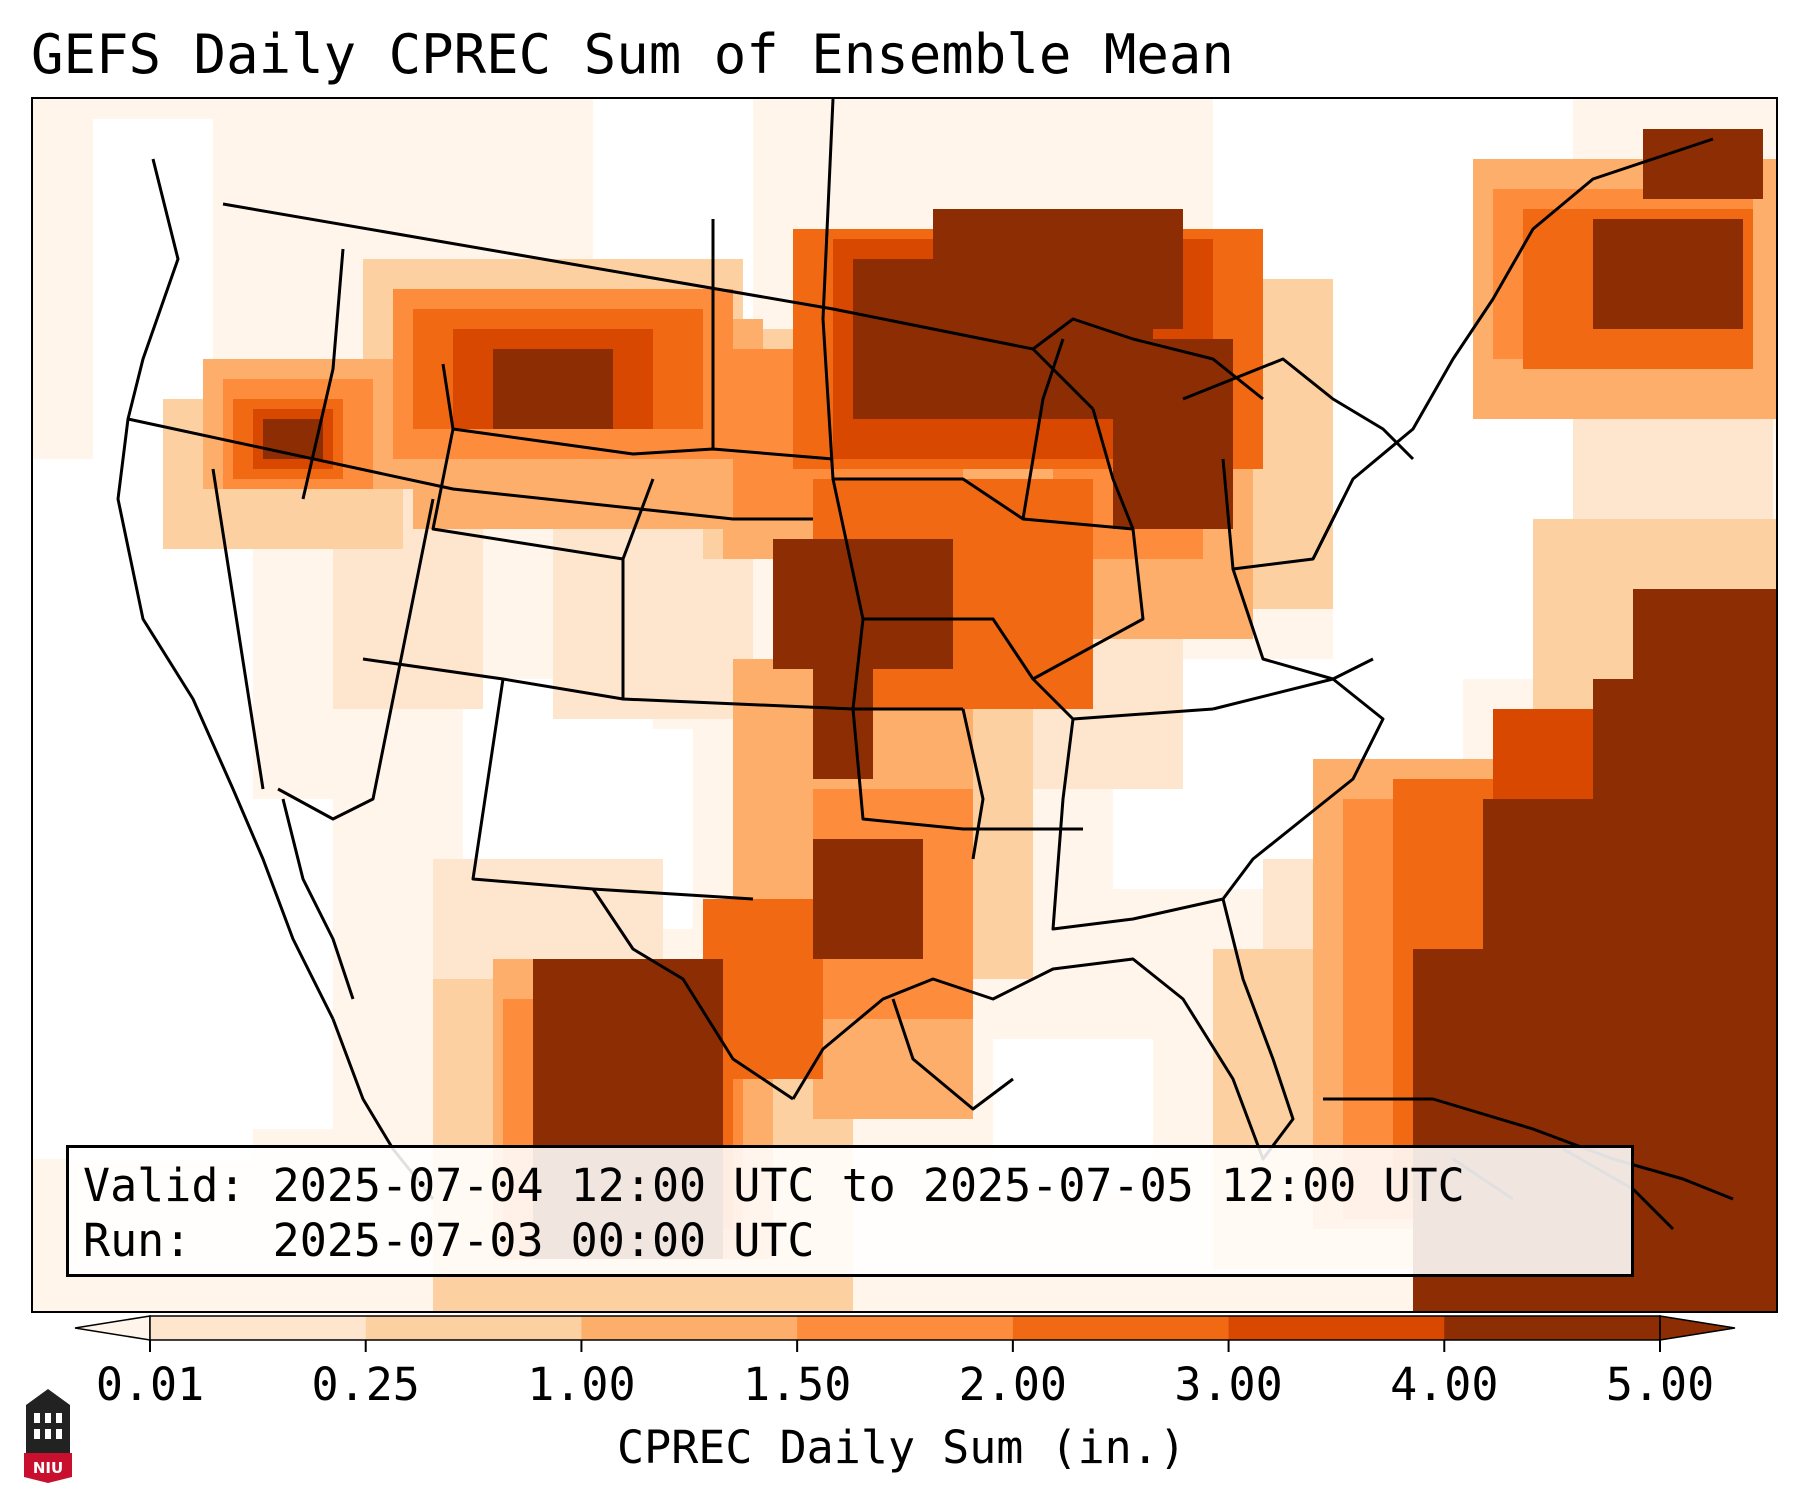  I want to click on colorbar-tick-label: 1.50, so click(797, 1384).